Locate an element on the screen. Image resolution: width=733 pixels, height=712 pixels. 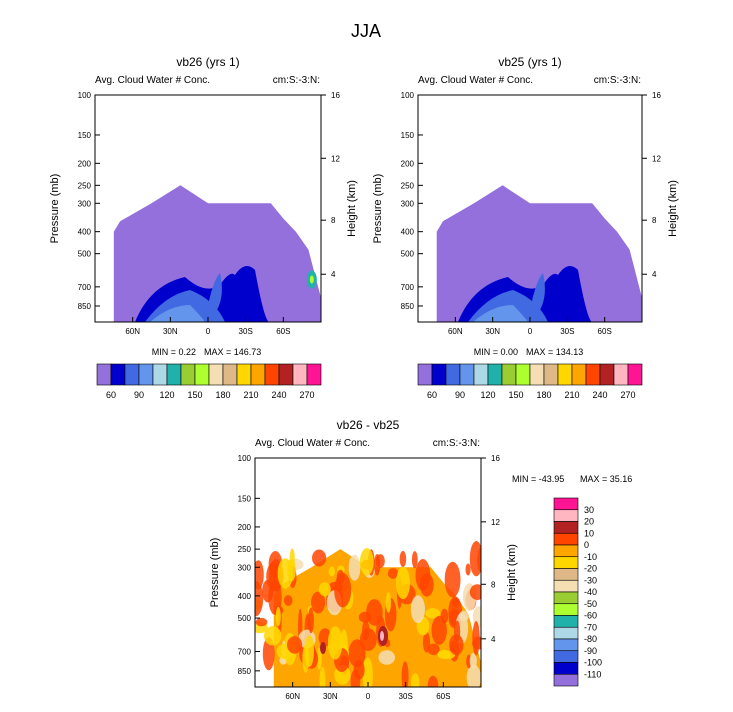
colorbar-label: 180 is located at coordinates (222, 395).